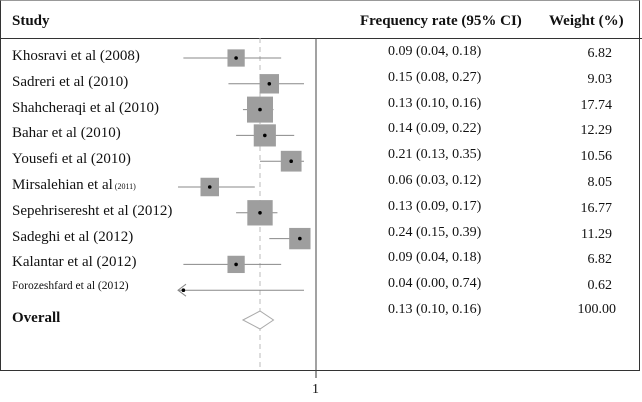 The image size is (642, 402). I want to click on study-name: Yousefi et al (2010), so click(71, 159).